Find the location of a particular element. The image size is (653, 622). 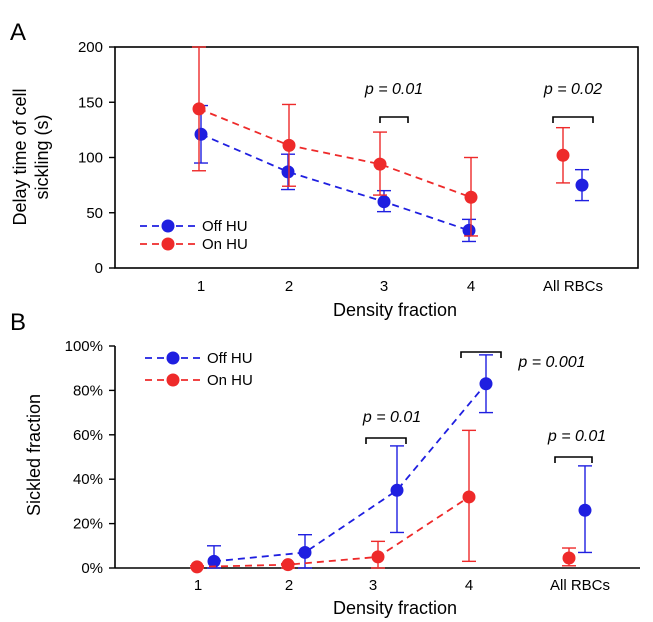

panel-a-x-axis-title: Density fraction is located at coordinates (395, 310).